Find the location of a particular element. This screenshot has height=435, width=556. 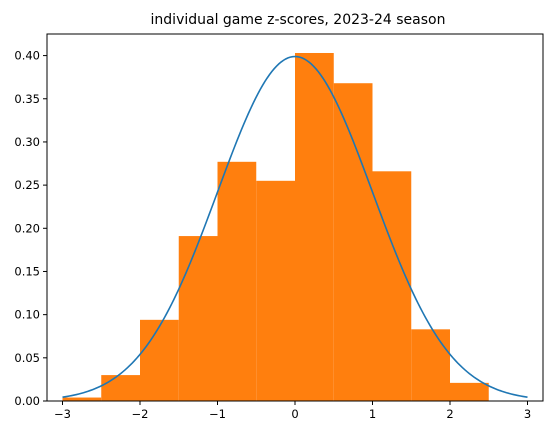

y-axis-ticks: 0.00 0.05 0.10 0.15 0.20 0.25 0.30 0.35 0.40 is located at coordinates (30, 228).